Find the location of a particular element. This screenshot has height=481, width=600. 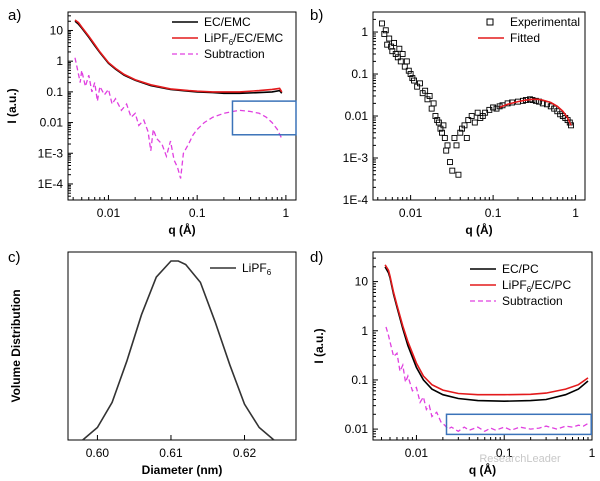

legend-label: EC/PC is located at coordinates (520, 269).